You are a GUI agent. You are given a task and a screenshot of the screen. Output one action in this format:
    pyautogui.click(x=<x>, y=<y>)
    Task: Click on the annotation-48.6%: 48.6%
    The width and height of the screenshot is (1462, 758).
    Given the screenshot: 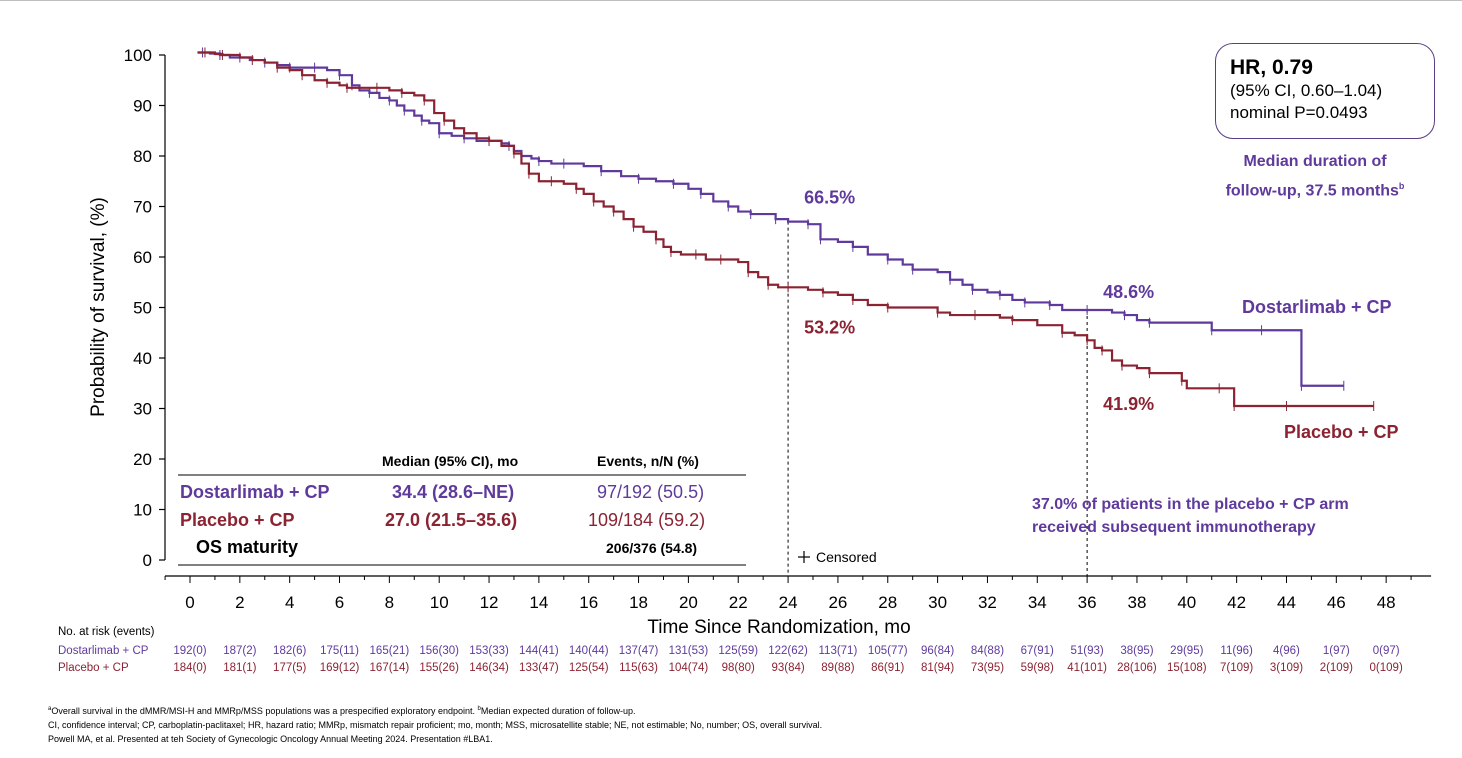 What is the action you would take?
    pyautogui.click(x=1128, y=292)
    